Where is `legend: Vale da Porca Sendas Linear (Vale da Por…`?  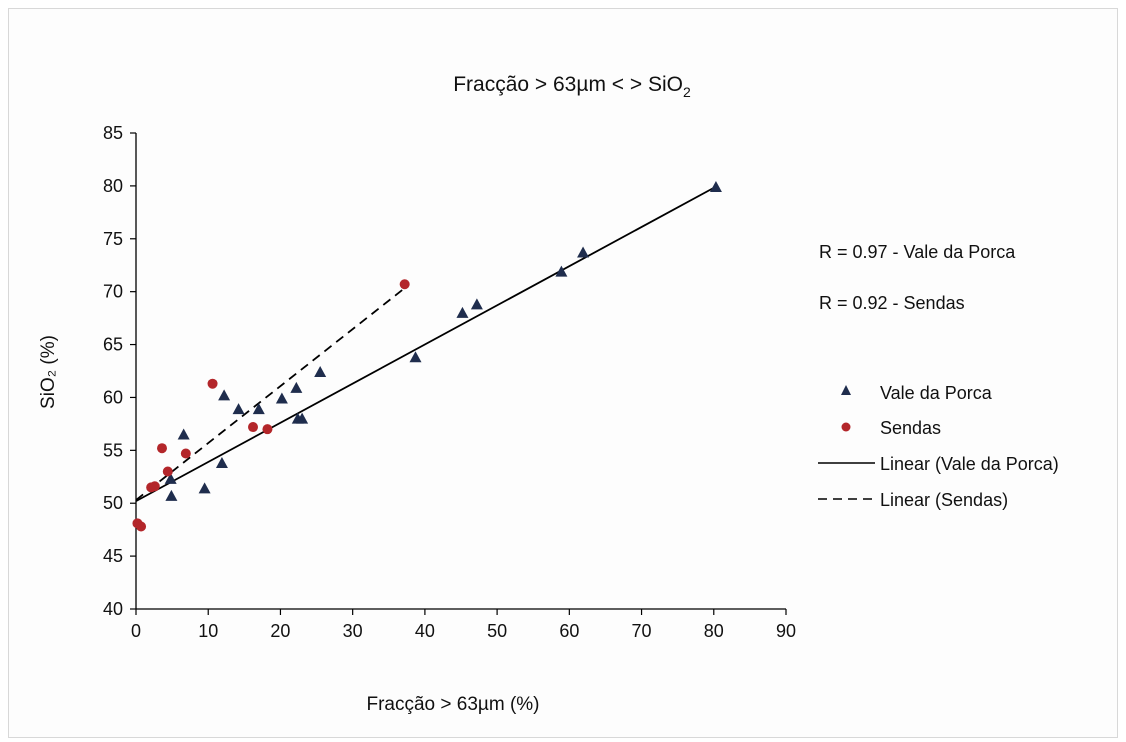
legend: Vale da Porca Sendas Linear (Vale da Por… is located at coordinates (938, 446).